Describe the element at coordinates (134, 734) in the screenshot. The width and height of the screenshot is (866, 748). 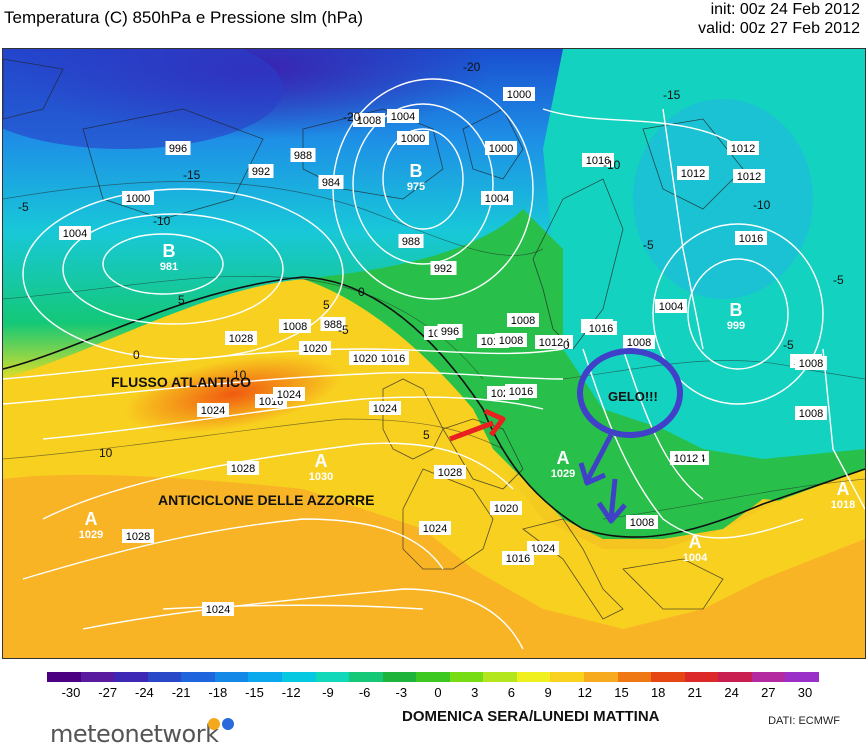
I see `meteonetwork-logo: meteonetwork` at that location.